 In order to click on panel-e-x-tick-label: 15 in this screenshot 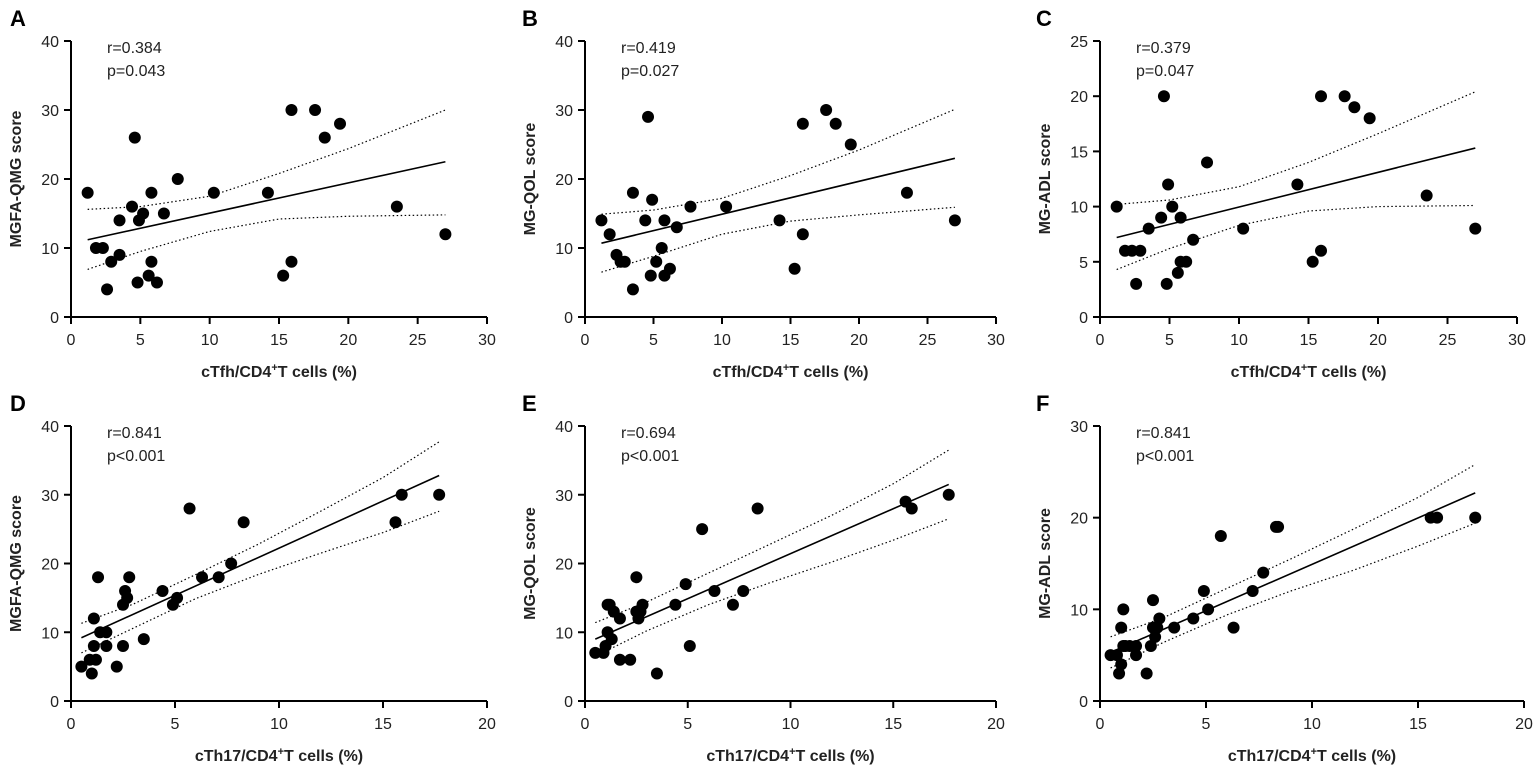, I will do `click(893, 724)`.